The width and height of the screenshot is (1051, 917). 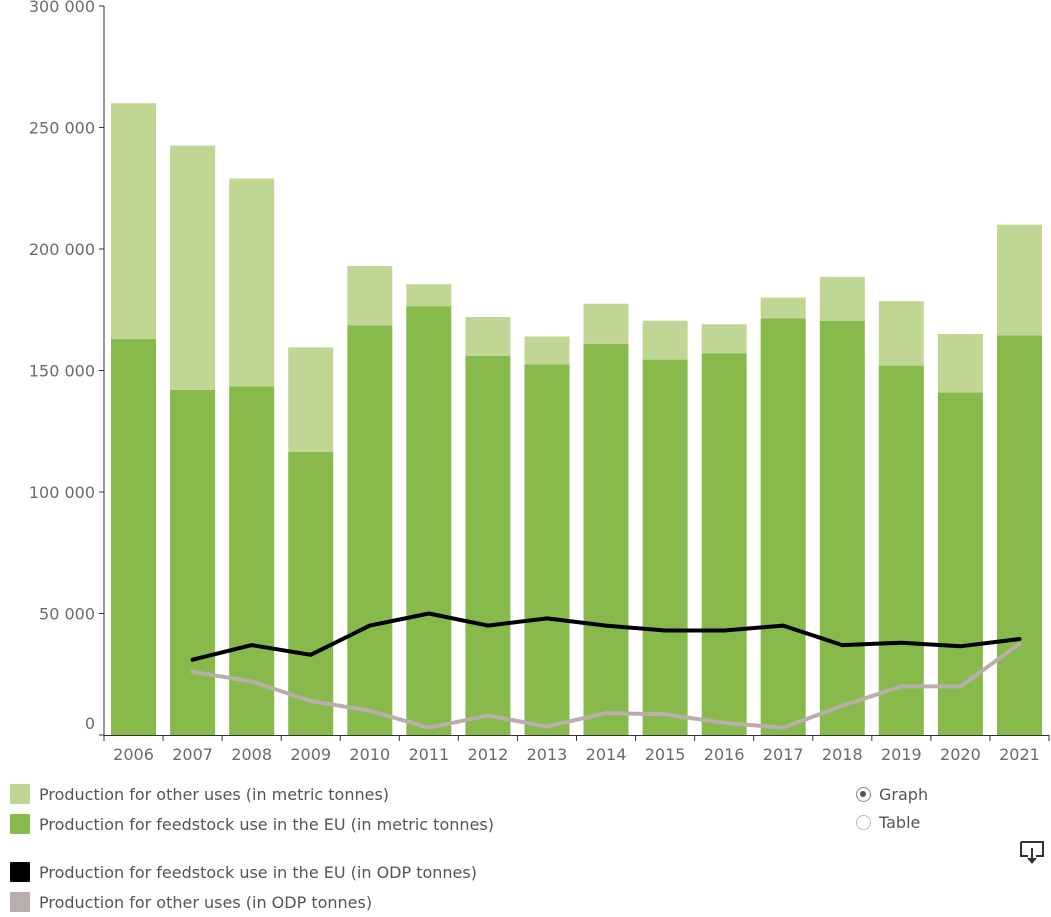 I want to click on download-button, so click(x=1032, y=853).